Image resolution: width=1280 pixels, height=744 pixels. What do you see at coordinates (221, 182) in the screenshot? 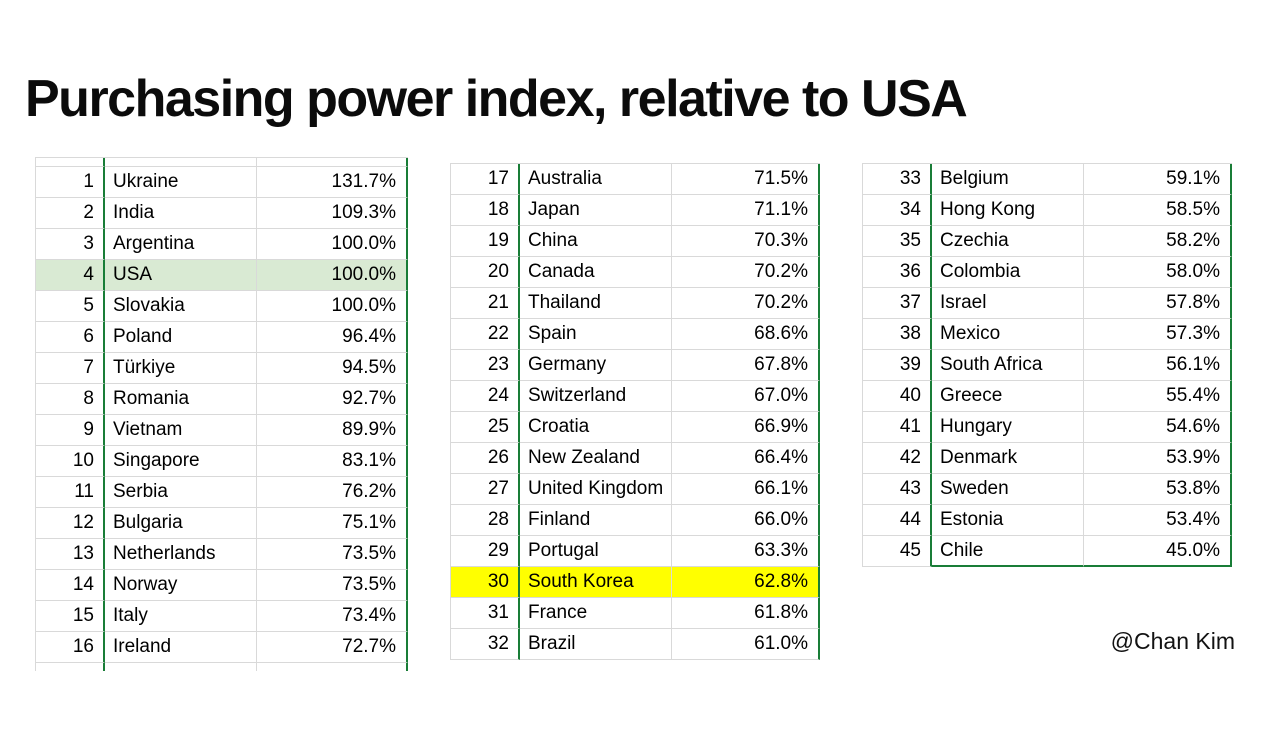
I see `table-row: 1 Ukraine 131.7%` at bounding box center [221, 182].